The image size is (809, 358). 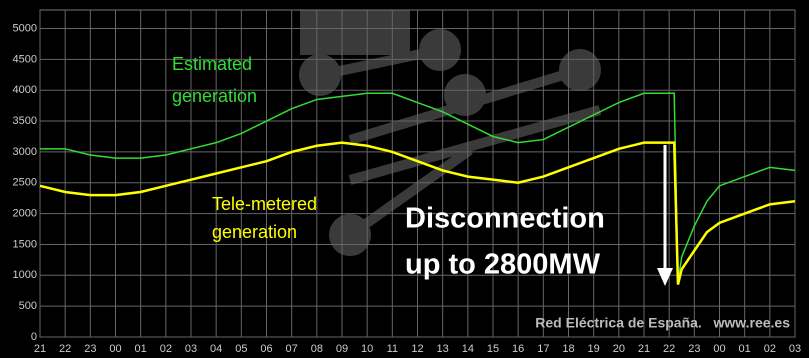 What do you see at coordinates (619, 349) in the screenshot?
I see `x-tick-label: 20` at bounding box center [619, 349].